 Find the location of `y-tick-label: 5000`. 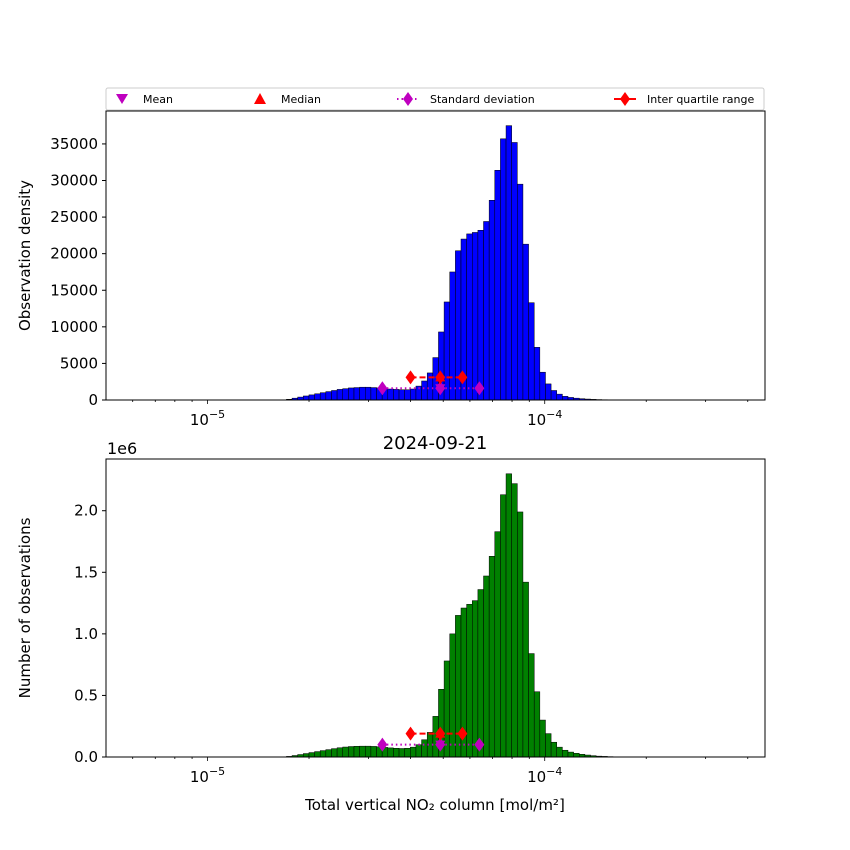

y-tick-label: 5000 is located at coordinates (79, 363).